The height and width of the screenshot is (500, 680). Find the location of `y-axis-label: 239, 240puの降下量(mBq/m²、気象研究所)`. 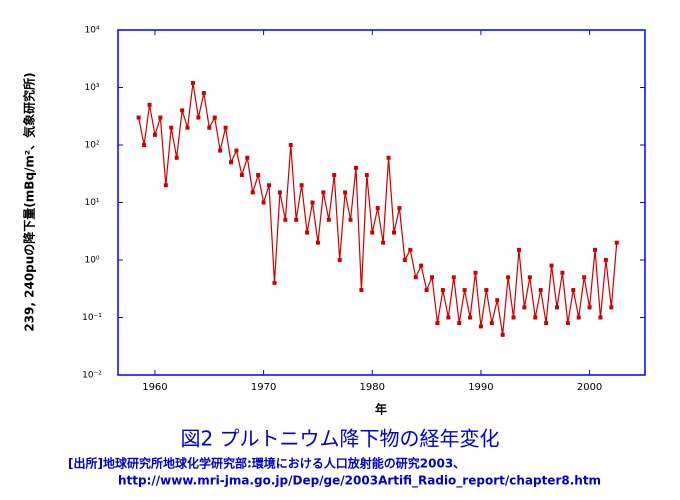

y-axis-label: 239, 240puの降下量(mBq/m²、気象研究所) is located at coordinates (29, 201).